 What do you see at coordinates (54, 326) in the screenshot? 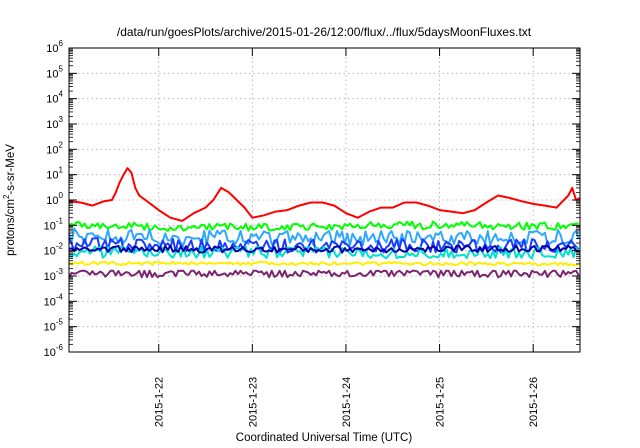
I see `y-tick-label: 10⁻⁵` at bounding box center [54, 326].